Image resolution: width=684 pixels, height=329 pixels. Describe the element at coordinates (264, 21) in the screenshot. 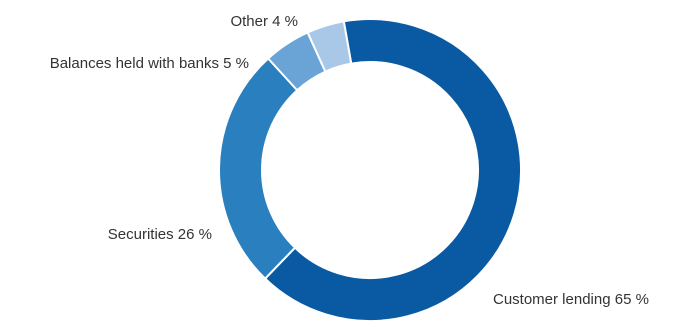

I see `slice-label-other: Other 4 %` at that location.